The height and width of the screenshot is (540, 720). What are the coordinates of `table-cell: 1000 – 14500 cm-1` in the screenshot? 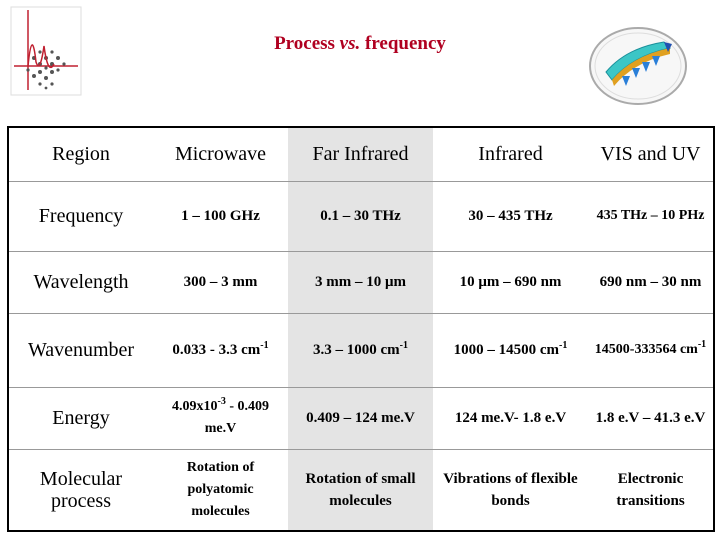 It's located at (510, 350).